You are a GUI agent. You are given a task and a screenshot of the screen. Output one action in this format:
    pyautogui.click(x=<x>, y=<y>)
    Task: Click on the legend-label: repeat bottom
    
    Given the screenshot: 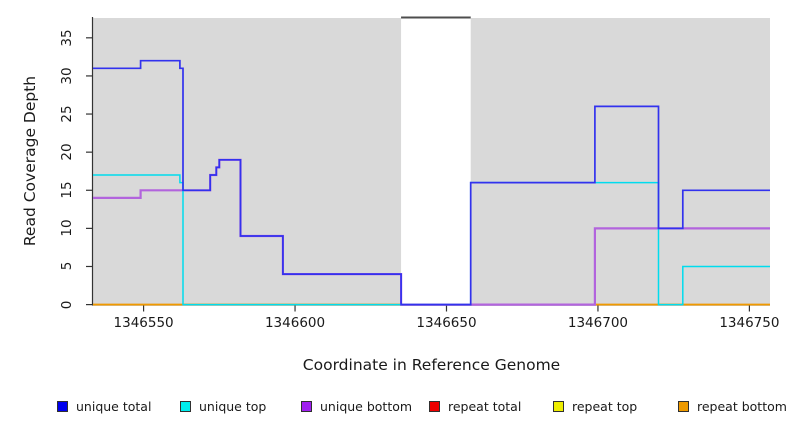 What is the action you would take?
    pyautogui.click(x=742, y=406)
    